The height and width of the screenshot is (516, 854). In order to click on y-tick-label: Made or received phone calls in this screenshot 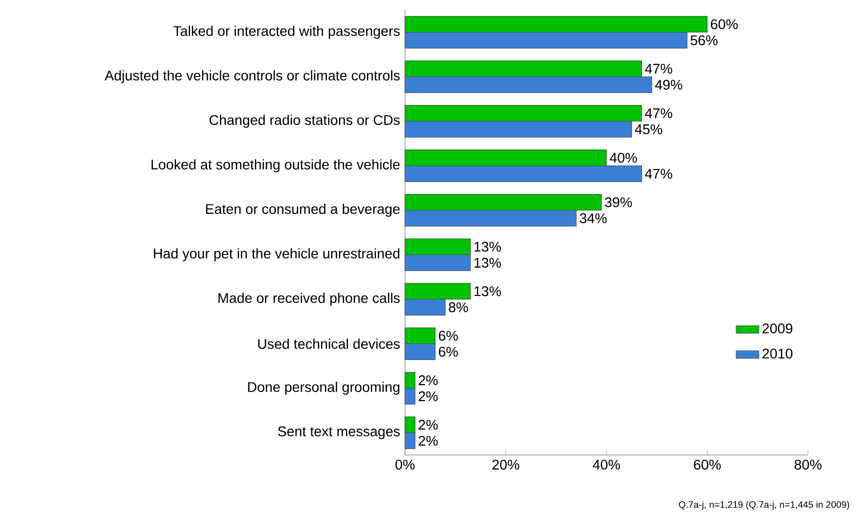, I will do `click(309, 299)`.